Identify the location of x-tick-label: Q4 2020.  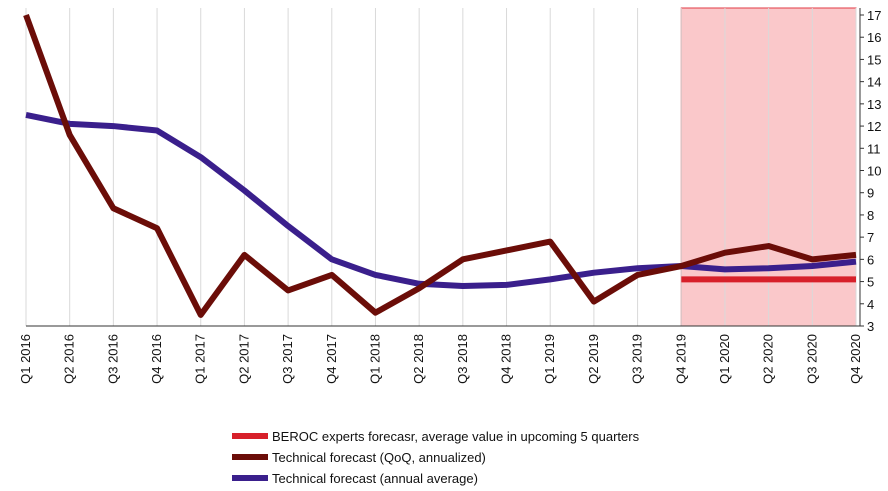
(855, 359).